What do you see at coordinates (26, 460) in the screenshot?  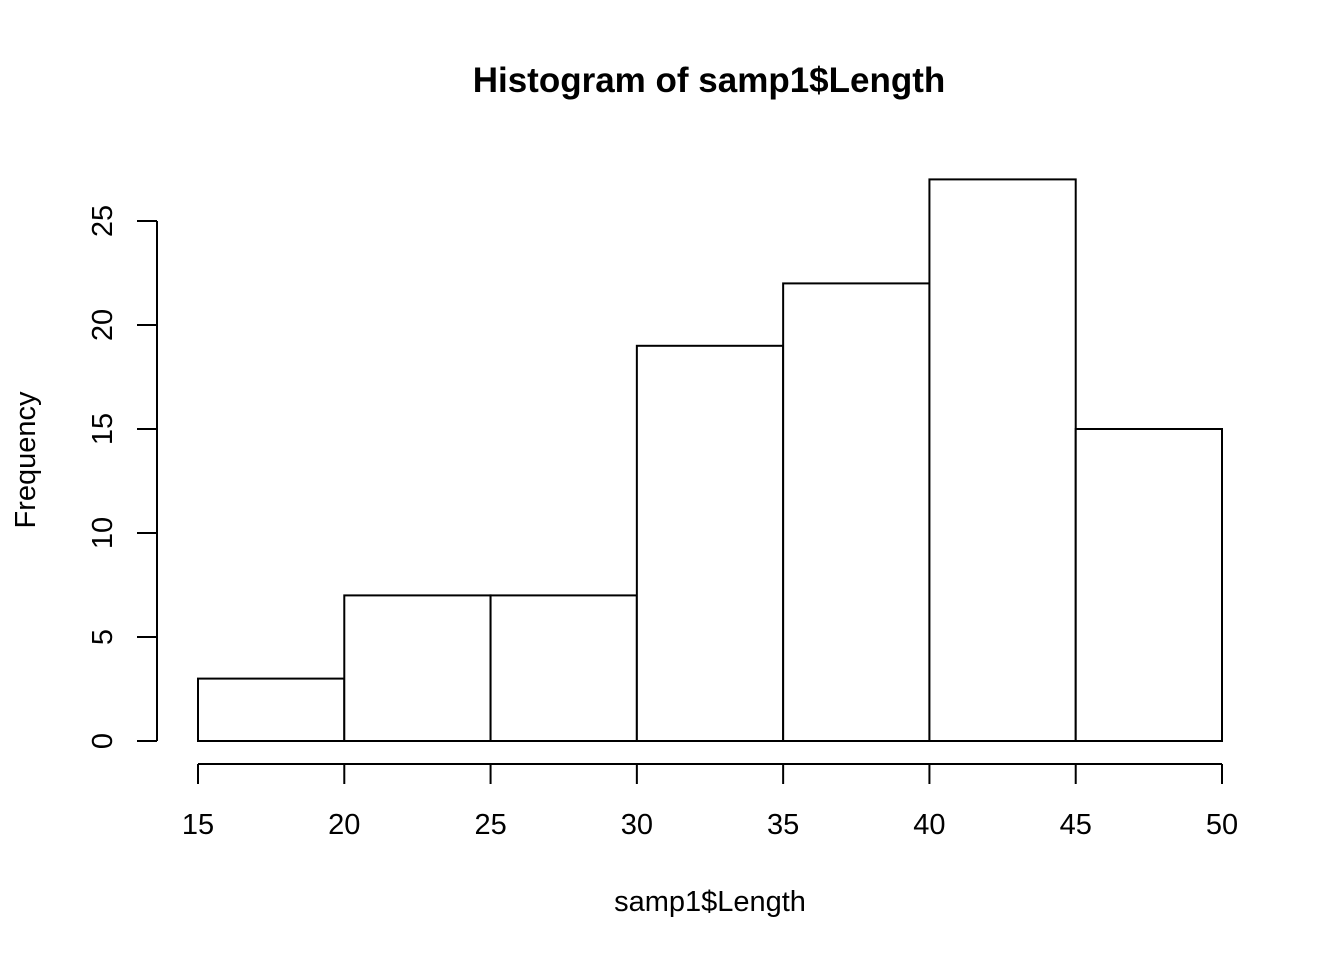 I see `y-axis-label: Frequency` at bounding box center [26, 460].